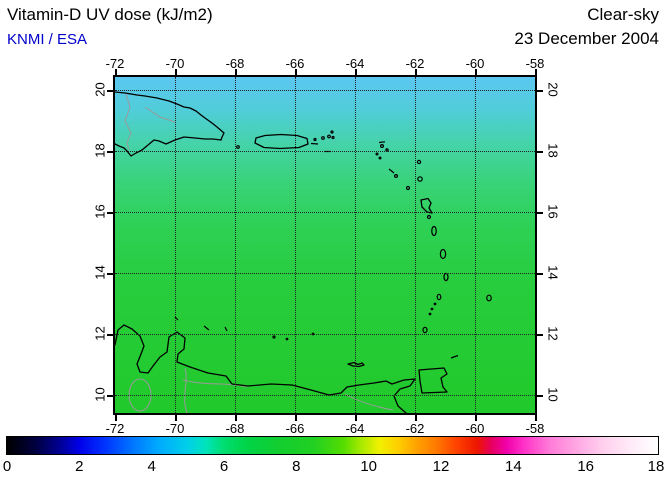 This screenshot has width=665, height=480. I want to click on lat-tick-label-right: 16, so click(553, 211).